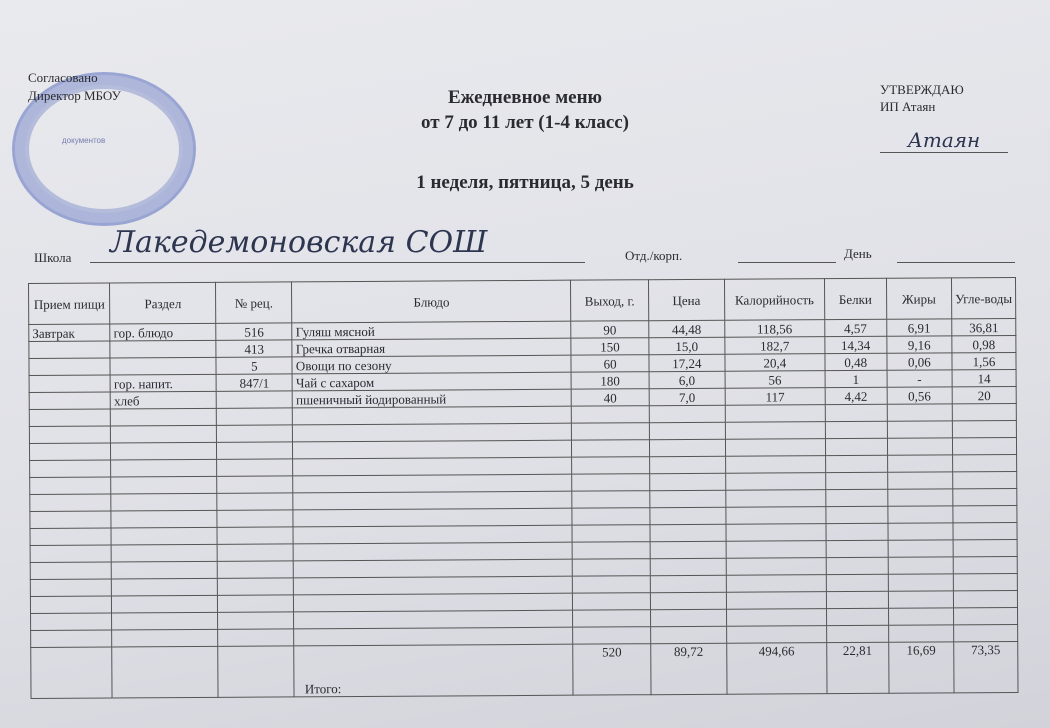 The width and height of the screenshot is (1050, 728). I want to click on table-cell: Завтрак, so click(69, 332).